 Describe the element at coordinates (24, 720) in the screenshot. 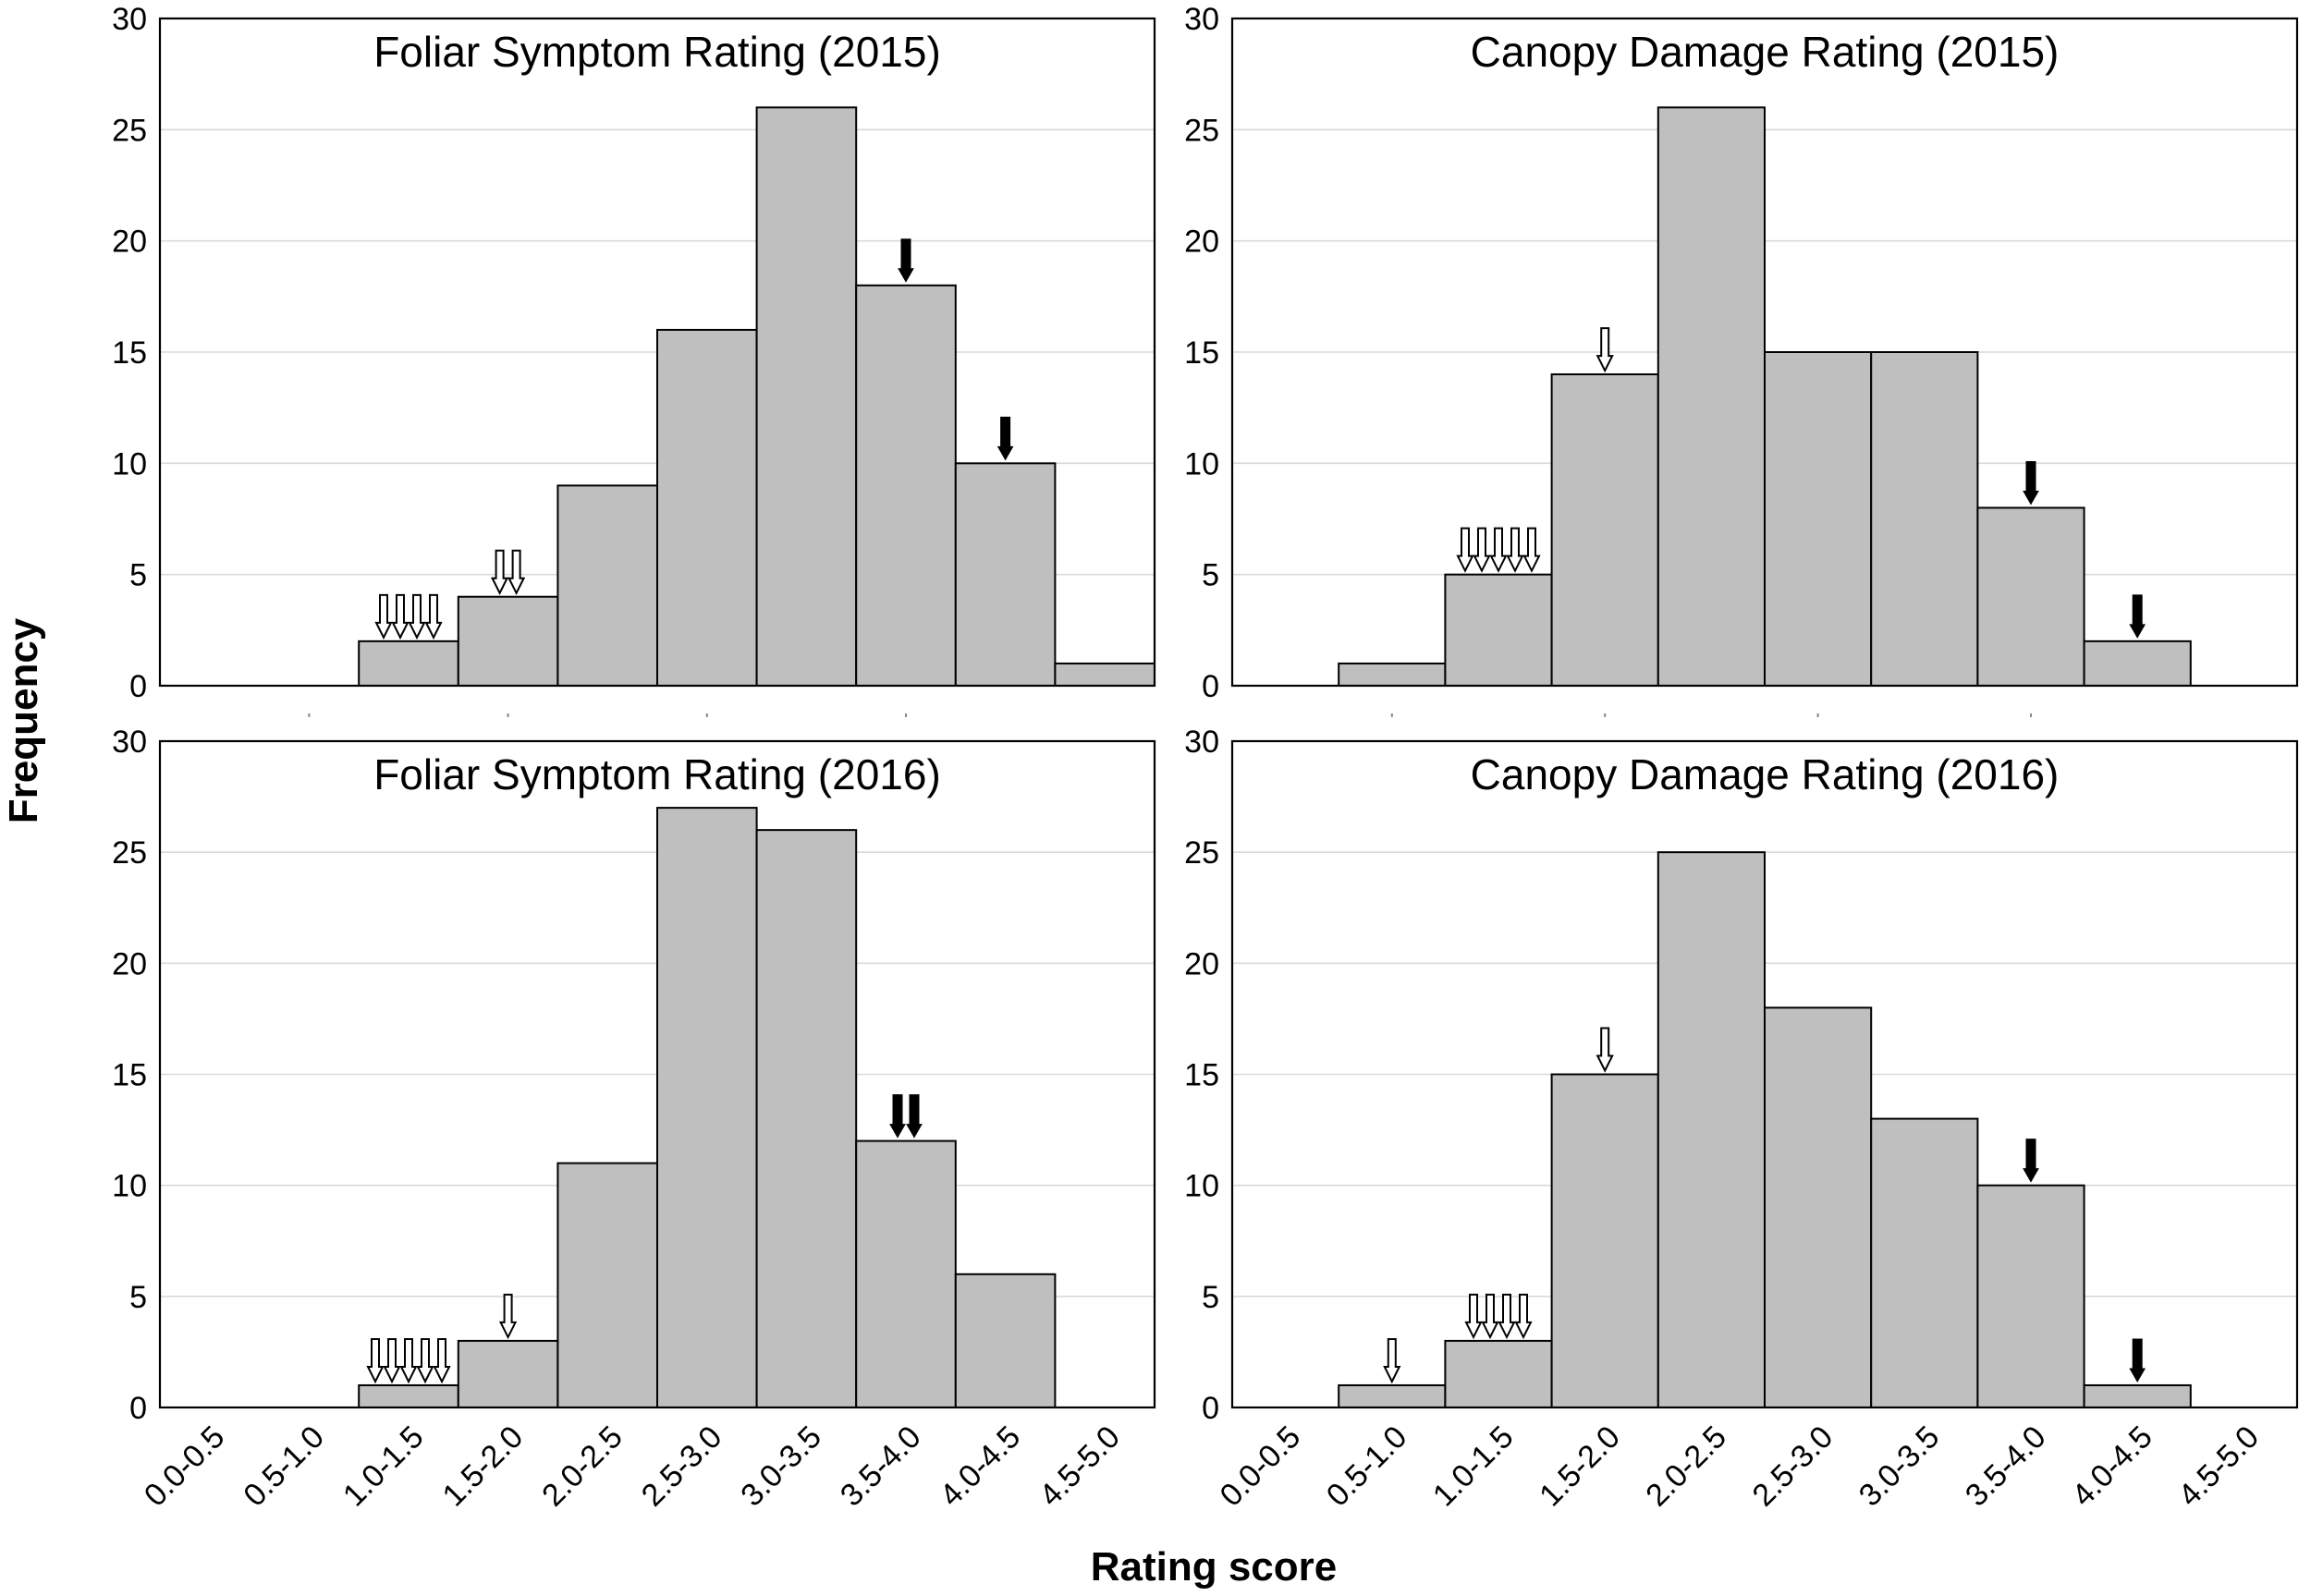

I see `figure-ylabel: Frequency` at that location.